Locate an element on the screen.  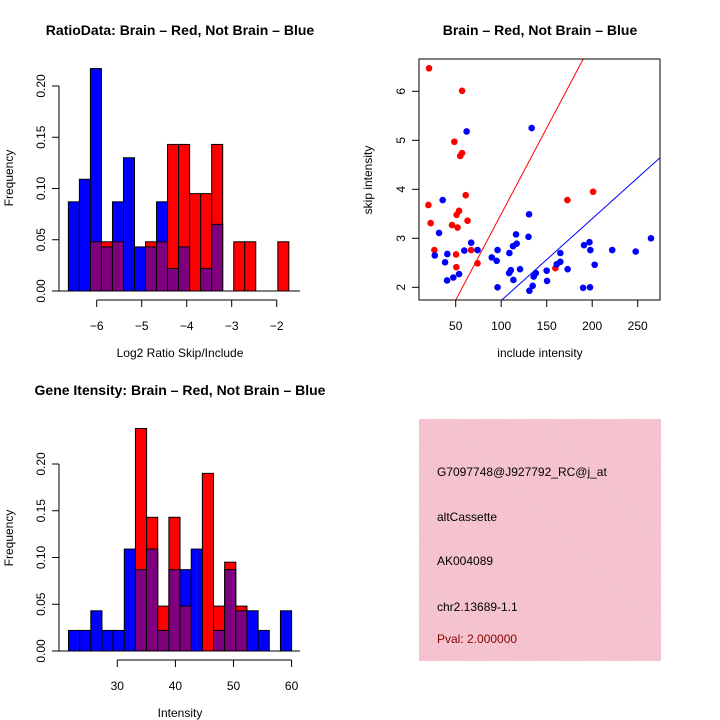
hist1-x-tick-label: −4 is located at coordinates (187, 326).